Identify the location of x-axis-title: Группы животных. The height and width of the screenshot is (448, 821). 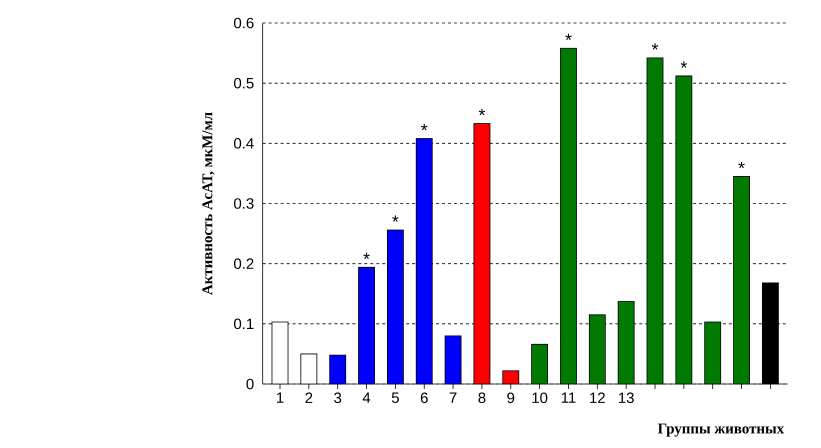
(721, 430).